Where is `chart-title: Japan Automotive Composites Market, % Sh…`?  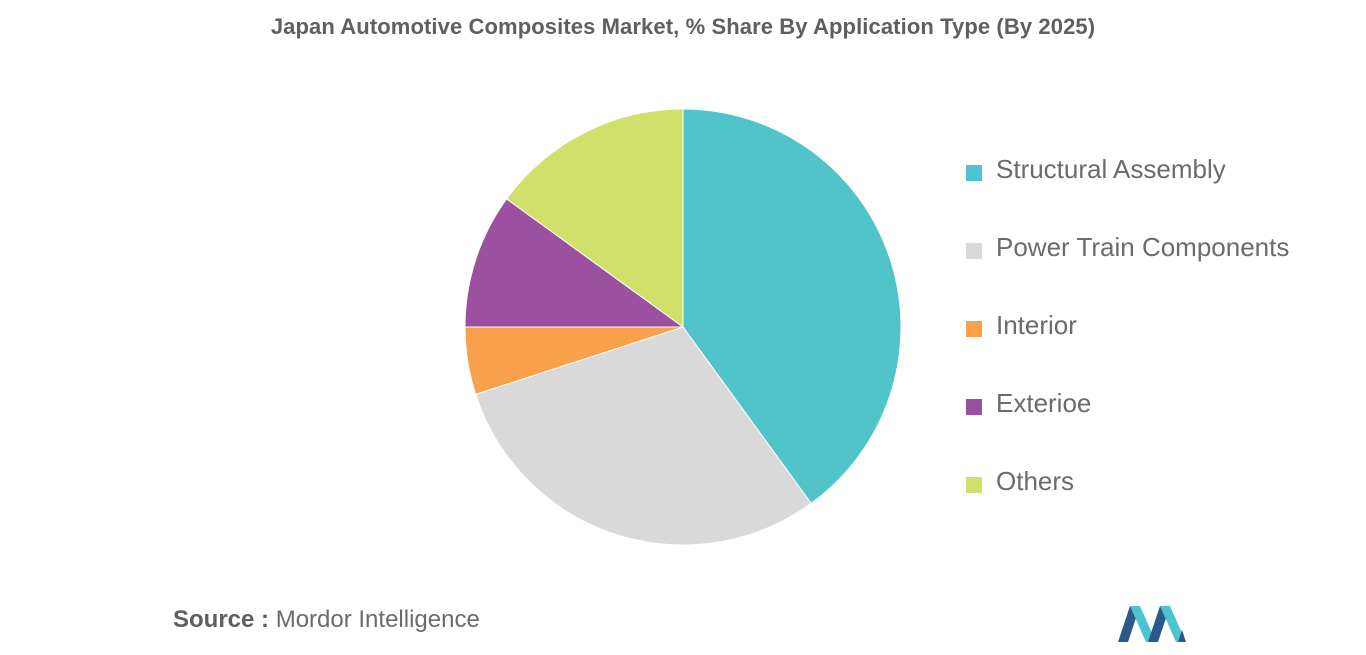
chart-title: Japan Automotive Composites Market, % Sh… is located at coordinates (683, 26).